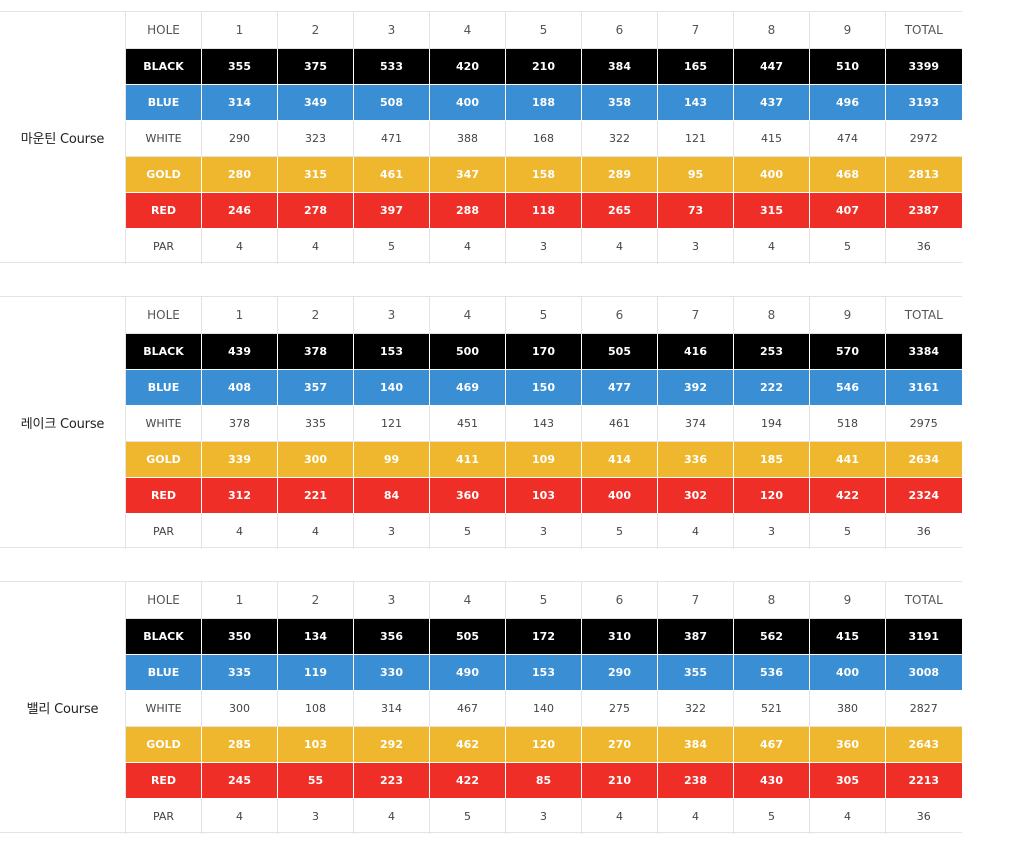 Image resolution: width=1018 pixels, height=848 pixels. What do you see at coordinates (467, 423) in the screenshot?
I see `yardage-cell: 451` at bounding box center [467, 423].